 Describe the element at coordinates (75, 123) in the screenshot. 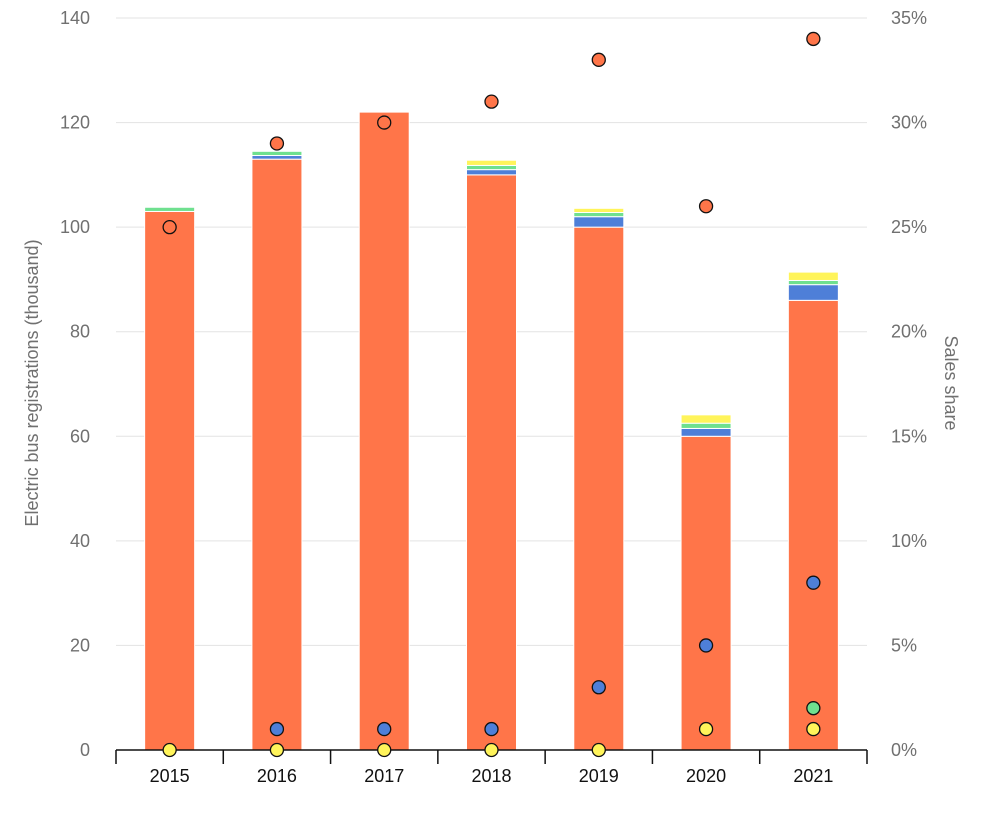

I see `y-tick-label: 120` at that location.